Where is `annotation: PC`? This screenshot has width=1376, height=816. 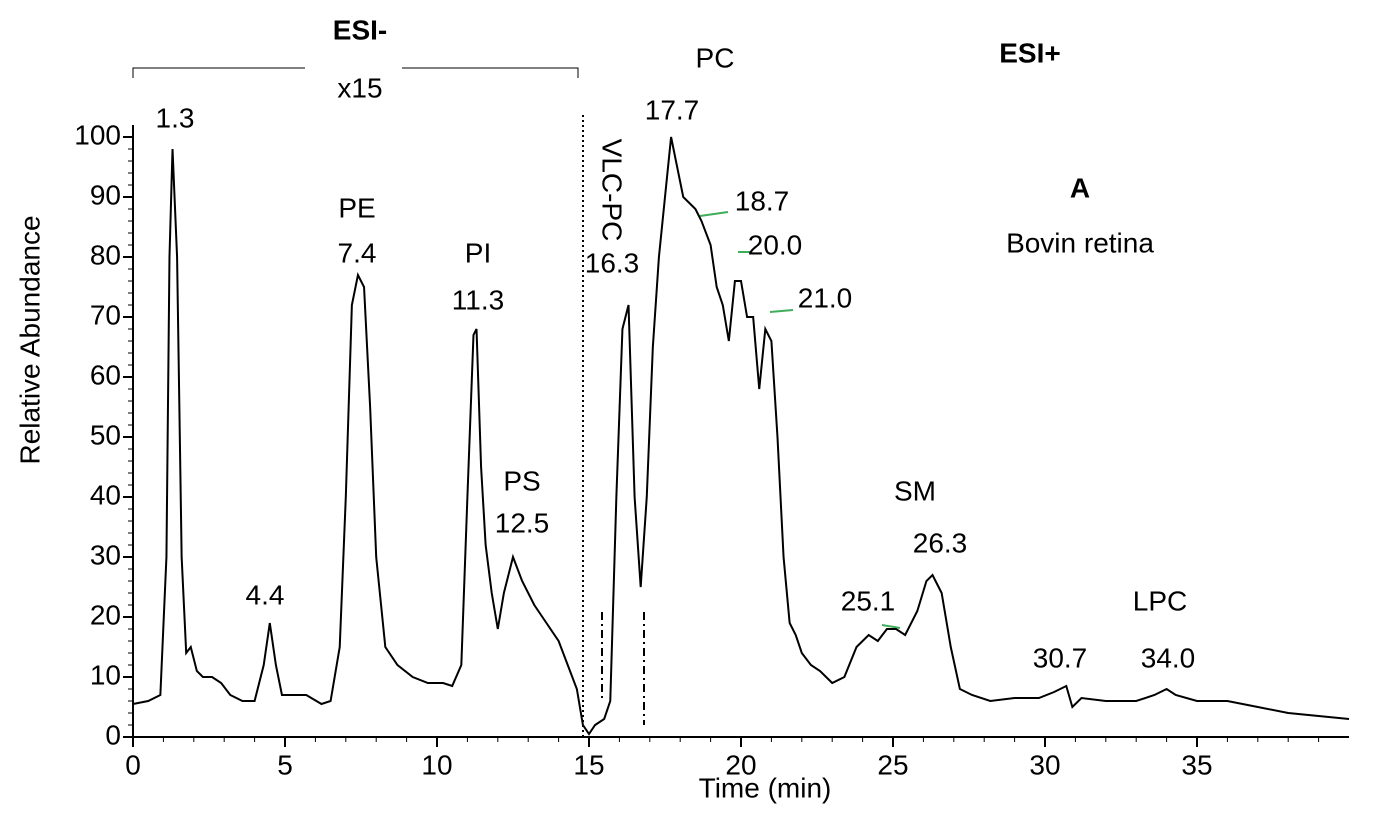 annotation: PC is located at coordinates (715, 57).